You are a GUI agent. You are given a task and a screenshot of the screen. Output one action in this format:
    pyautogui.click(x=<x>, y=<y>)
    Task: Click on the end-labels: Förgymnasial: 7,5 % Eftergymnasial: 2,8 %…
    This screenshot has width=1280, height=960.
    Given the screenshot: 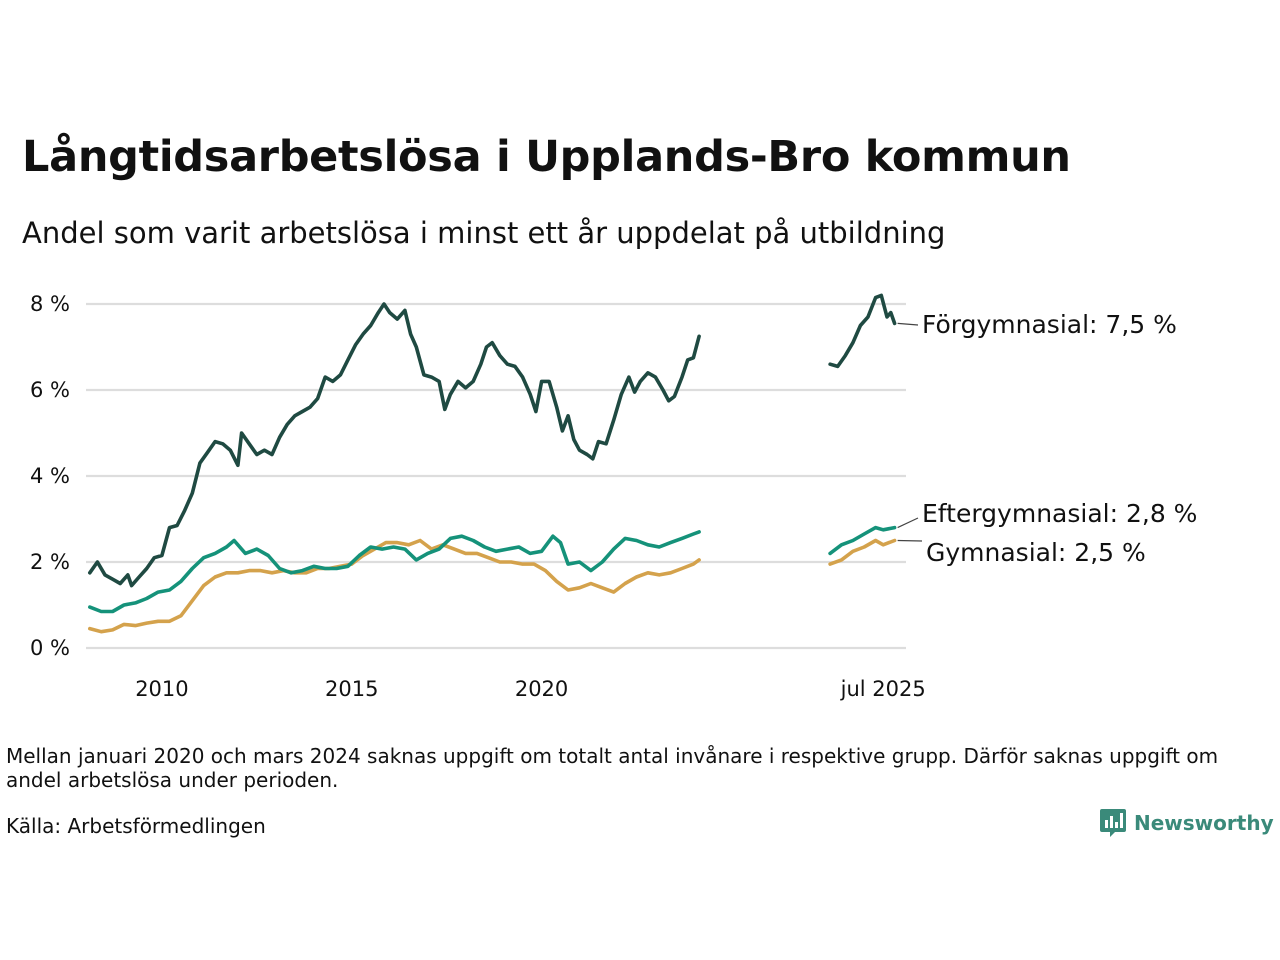 What is the action you would take?
    pyautogui.click(x=1047, y=438)
    